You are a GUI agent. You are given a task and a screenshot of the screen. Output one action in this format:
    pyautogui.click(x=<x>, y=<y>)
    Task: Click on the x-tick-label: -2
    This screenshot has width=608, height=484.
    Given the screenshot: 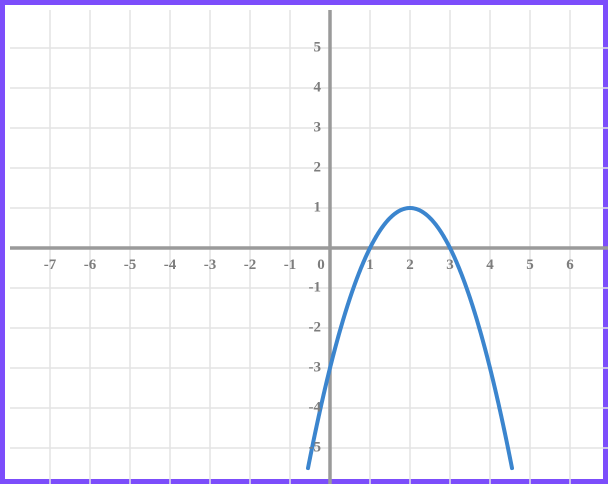 What is the action you would take?
    pyautogui.click(x=250, y=265)
    